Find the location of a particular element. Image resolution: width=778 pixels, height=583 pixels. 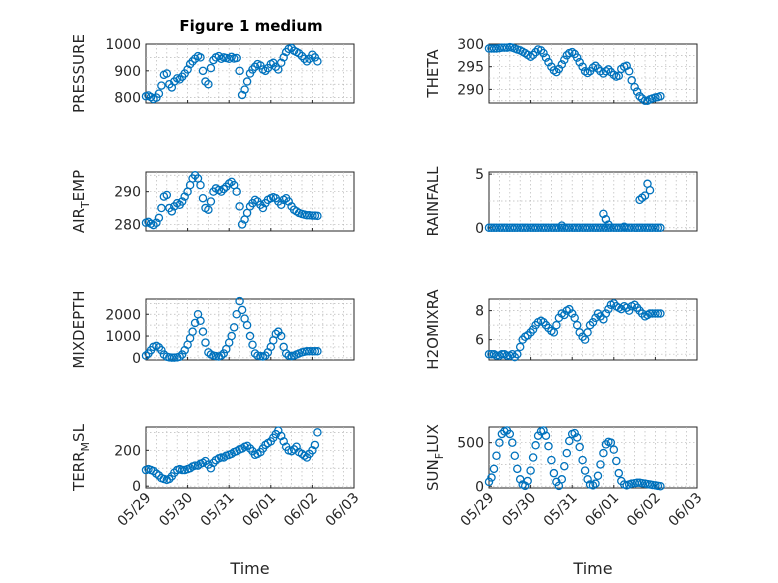

y-tick-label: 300 is located at coordinates (470, 45).